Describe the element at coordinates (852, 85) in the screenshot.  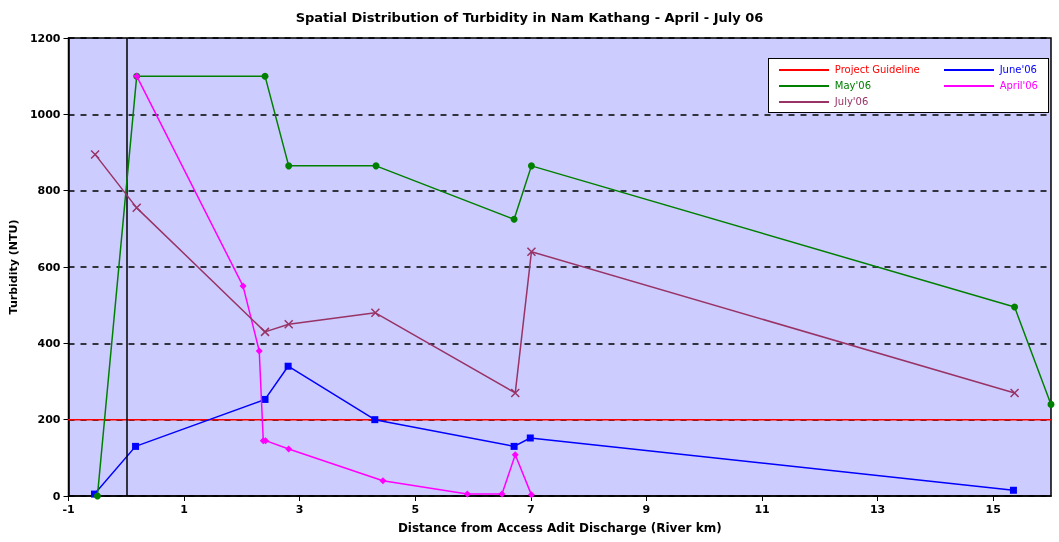
I see `legend-label: May'06` at that location.